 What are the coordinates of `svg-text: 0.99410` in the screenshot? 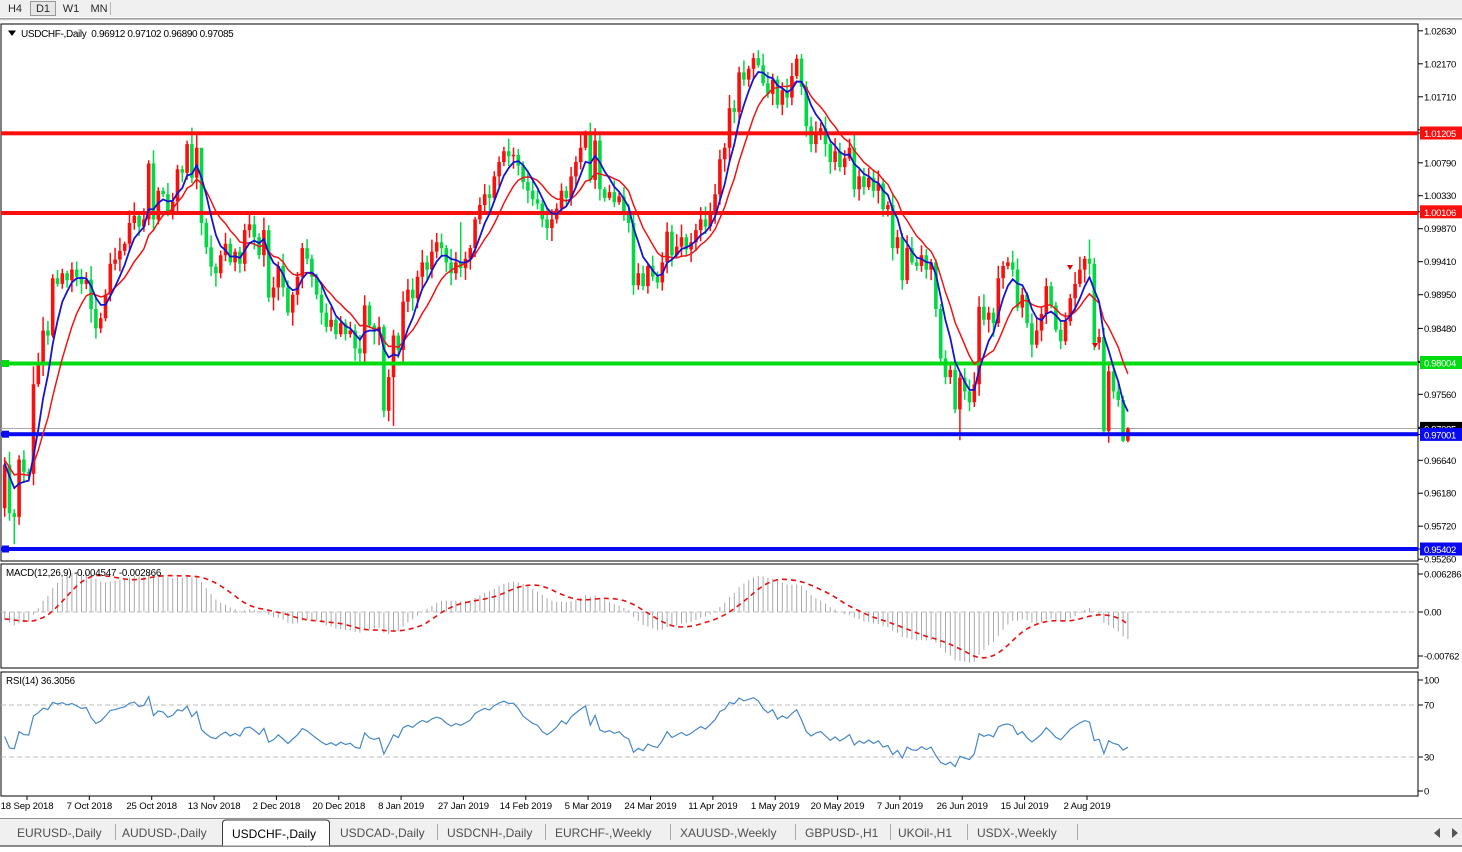 It's located at (1440, 262).